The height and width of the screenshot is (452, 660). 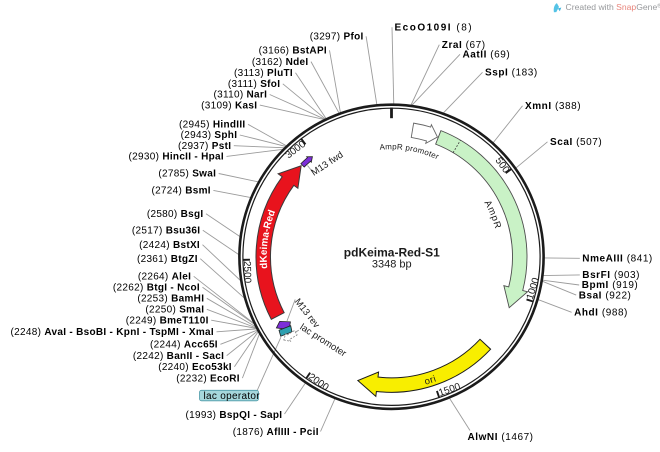 I want to click on svg-text: (2242) BanII - SacI, so click(x=178, y=356).